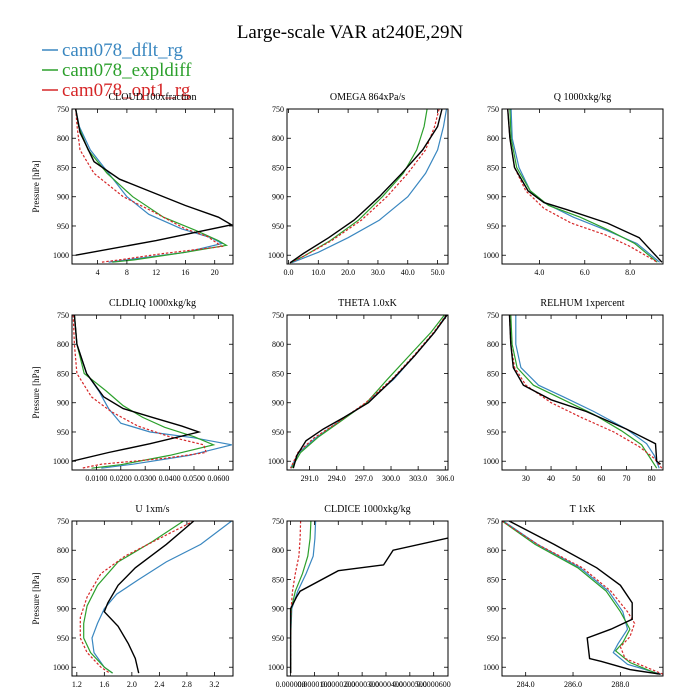 The width and height of the screenshot is (700, 700). Describe the element at coordinates (583, 97) in the screenshot. I see `panel-title: Q 1000xkg/kg` at that location.